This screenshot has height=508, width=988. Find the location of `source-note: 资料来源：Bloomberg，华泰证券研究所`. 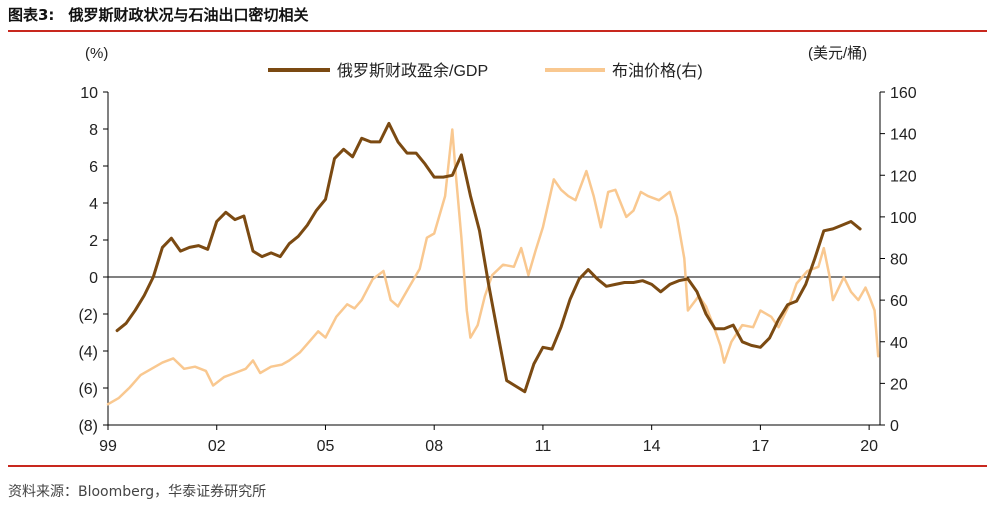

source-note: 资料来源：Bloomberg，华泰证券研究所 is located at coordinates (137, 492).